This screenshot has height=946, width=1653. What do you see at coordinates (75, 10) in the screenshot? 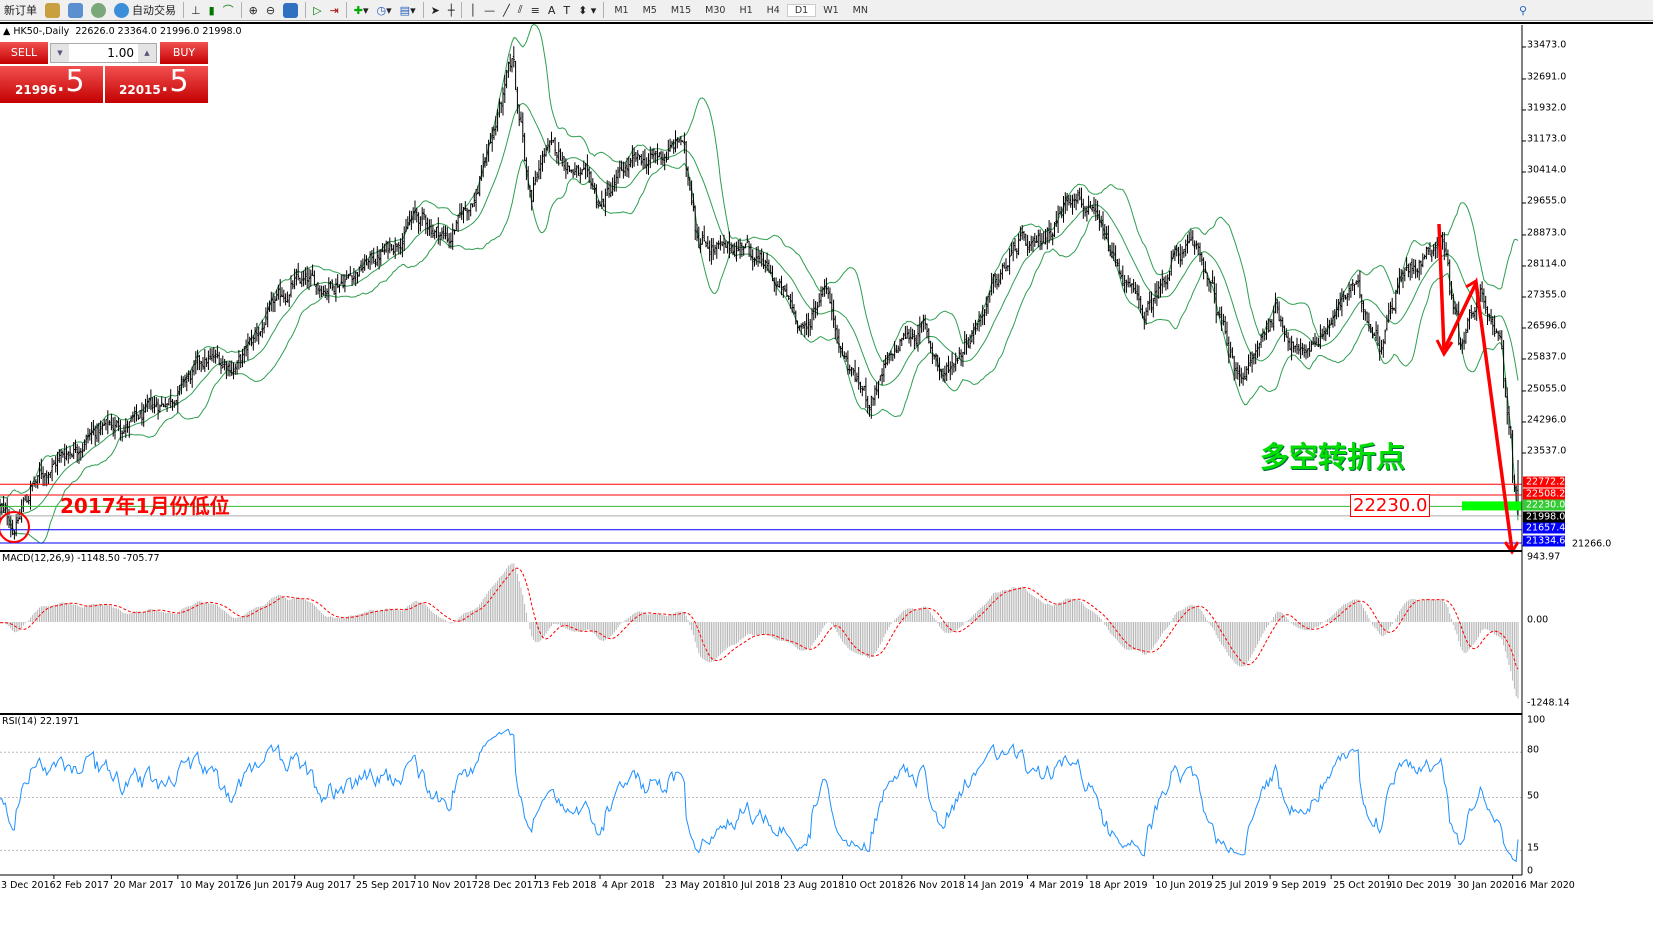
I see `market-watch-button` at bounding box center [75, 10].